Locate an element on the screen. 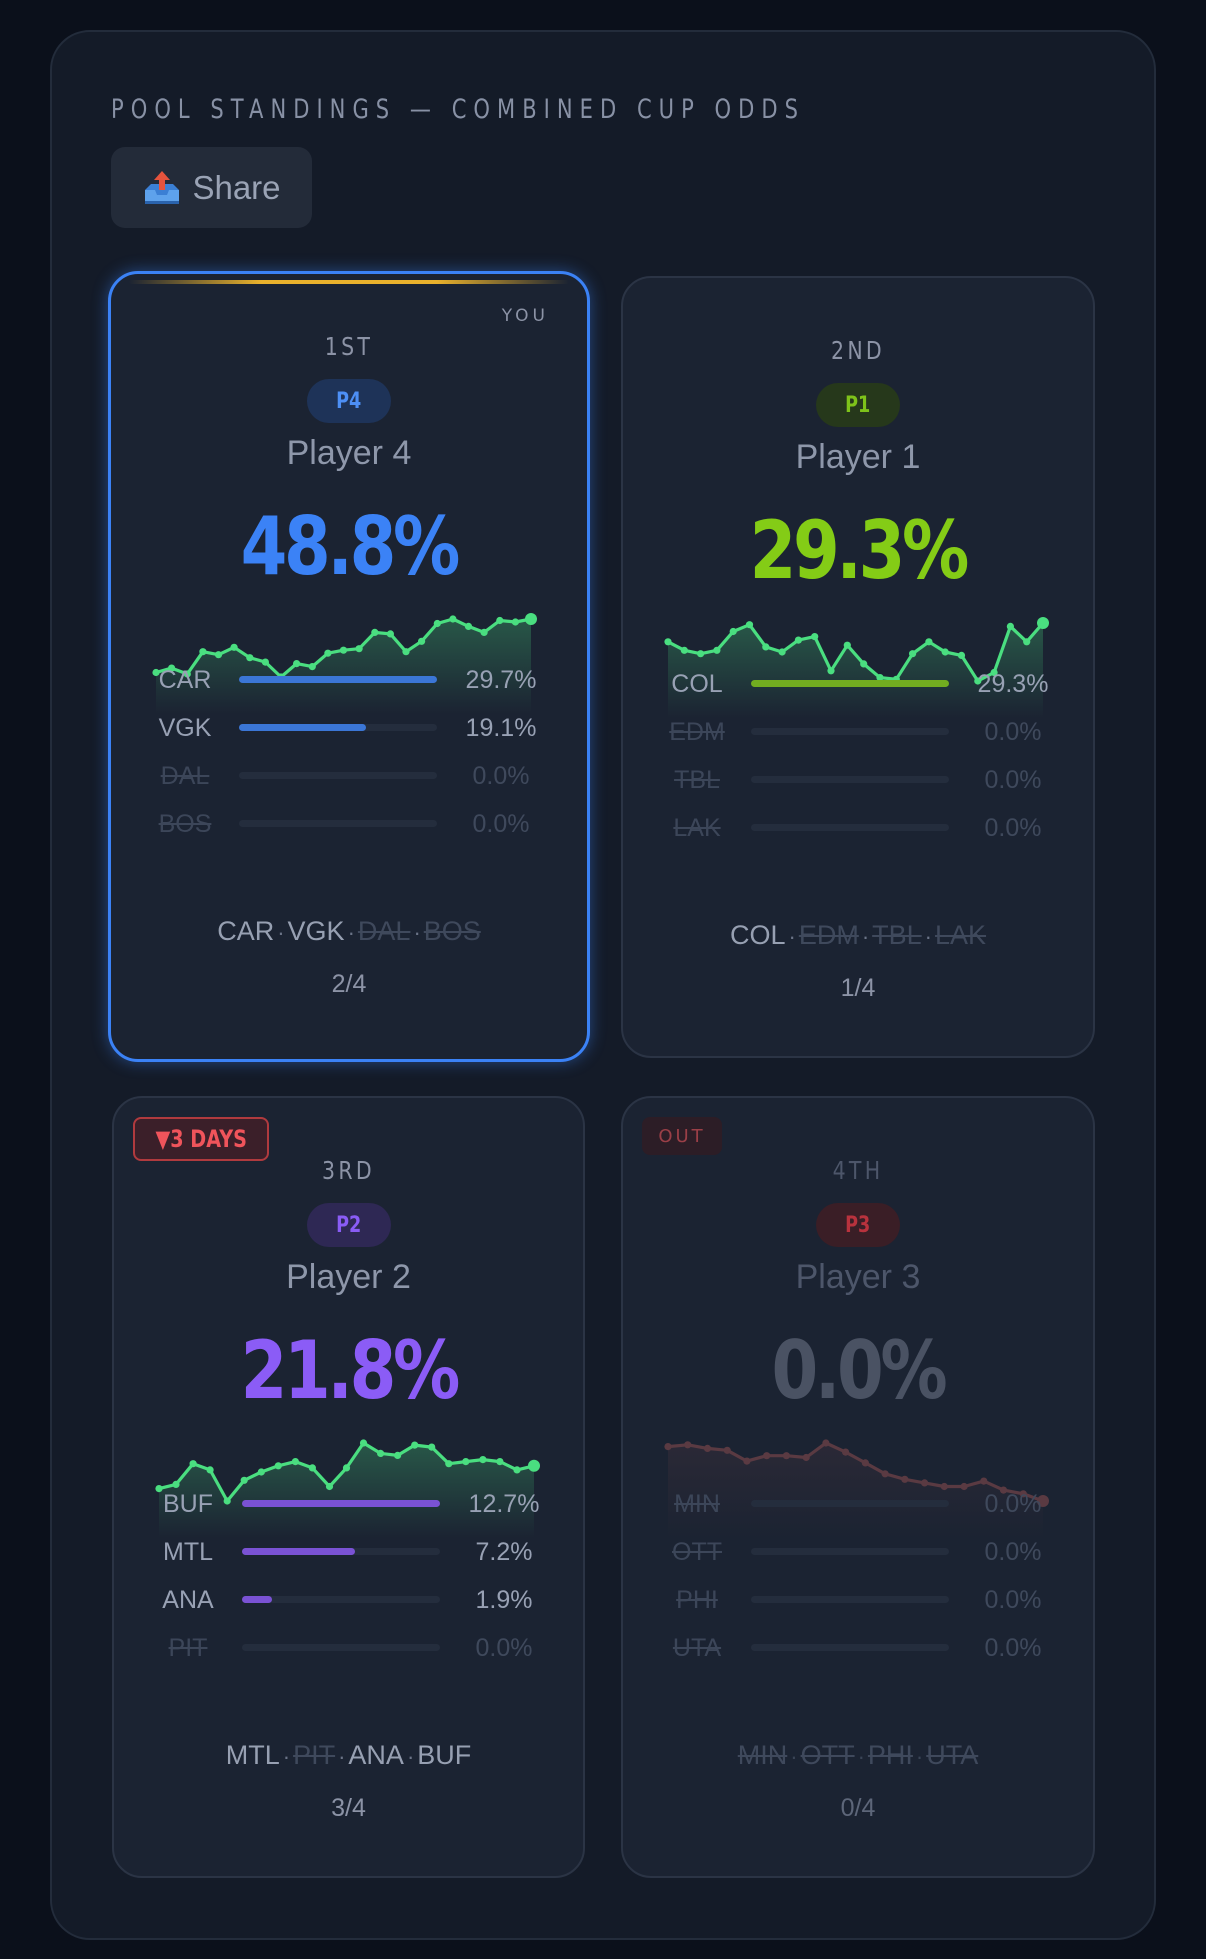 This screenshot has height=1959, width=1206. sparkline-area is located at coordinates (855, 1490).